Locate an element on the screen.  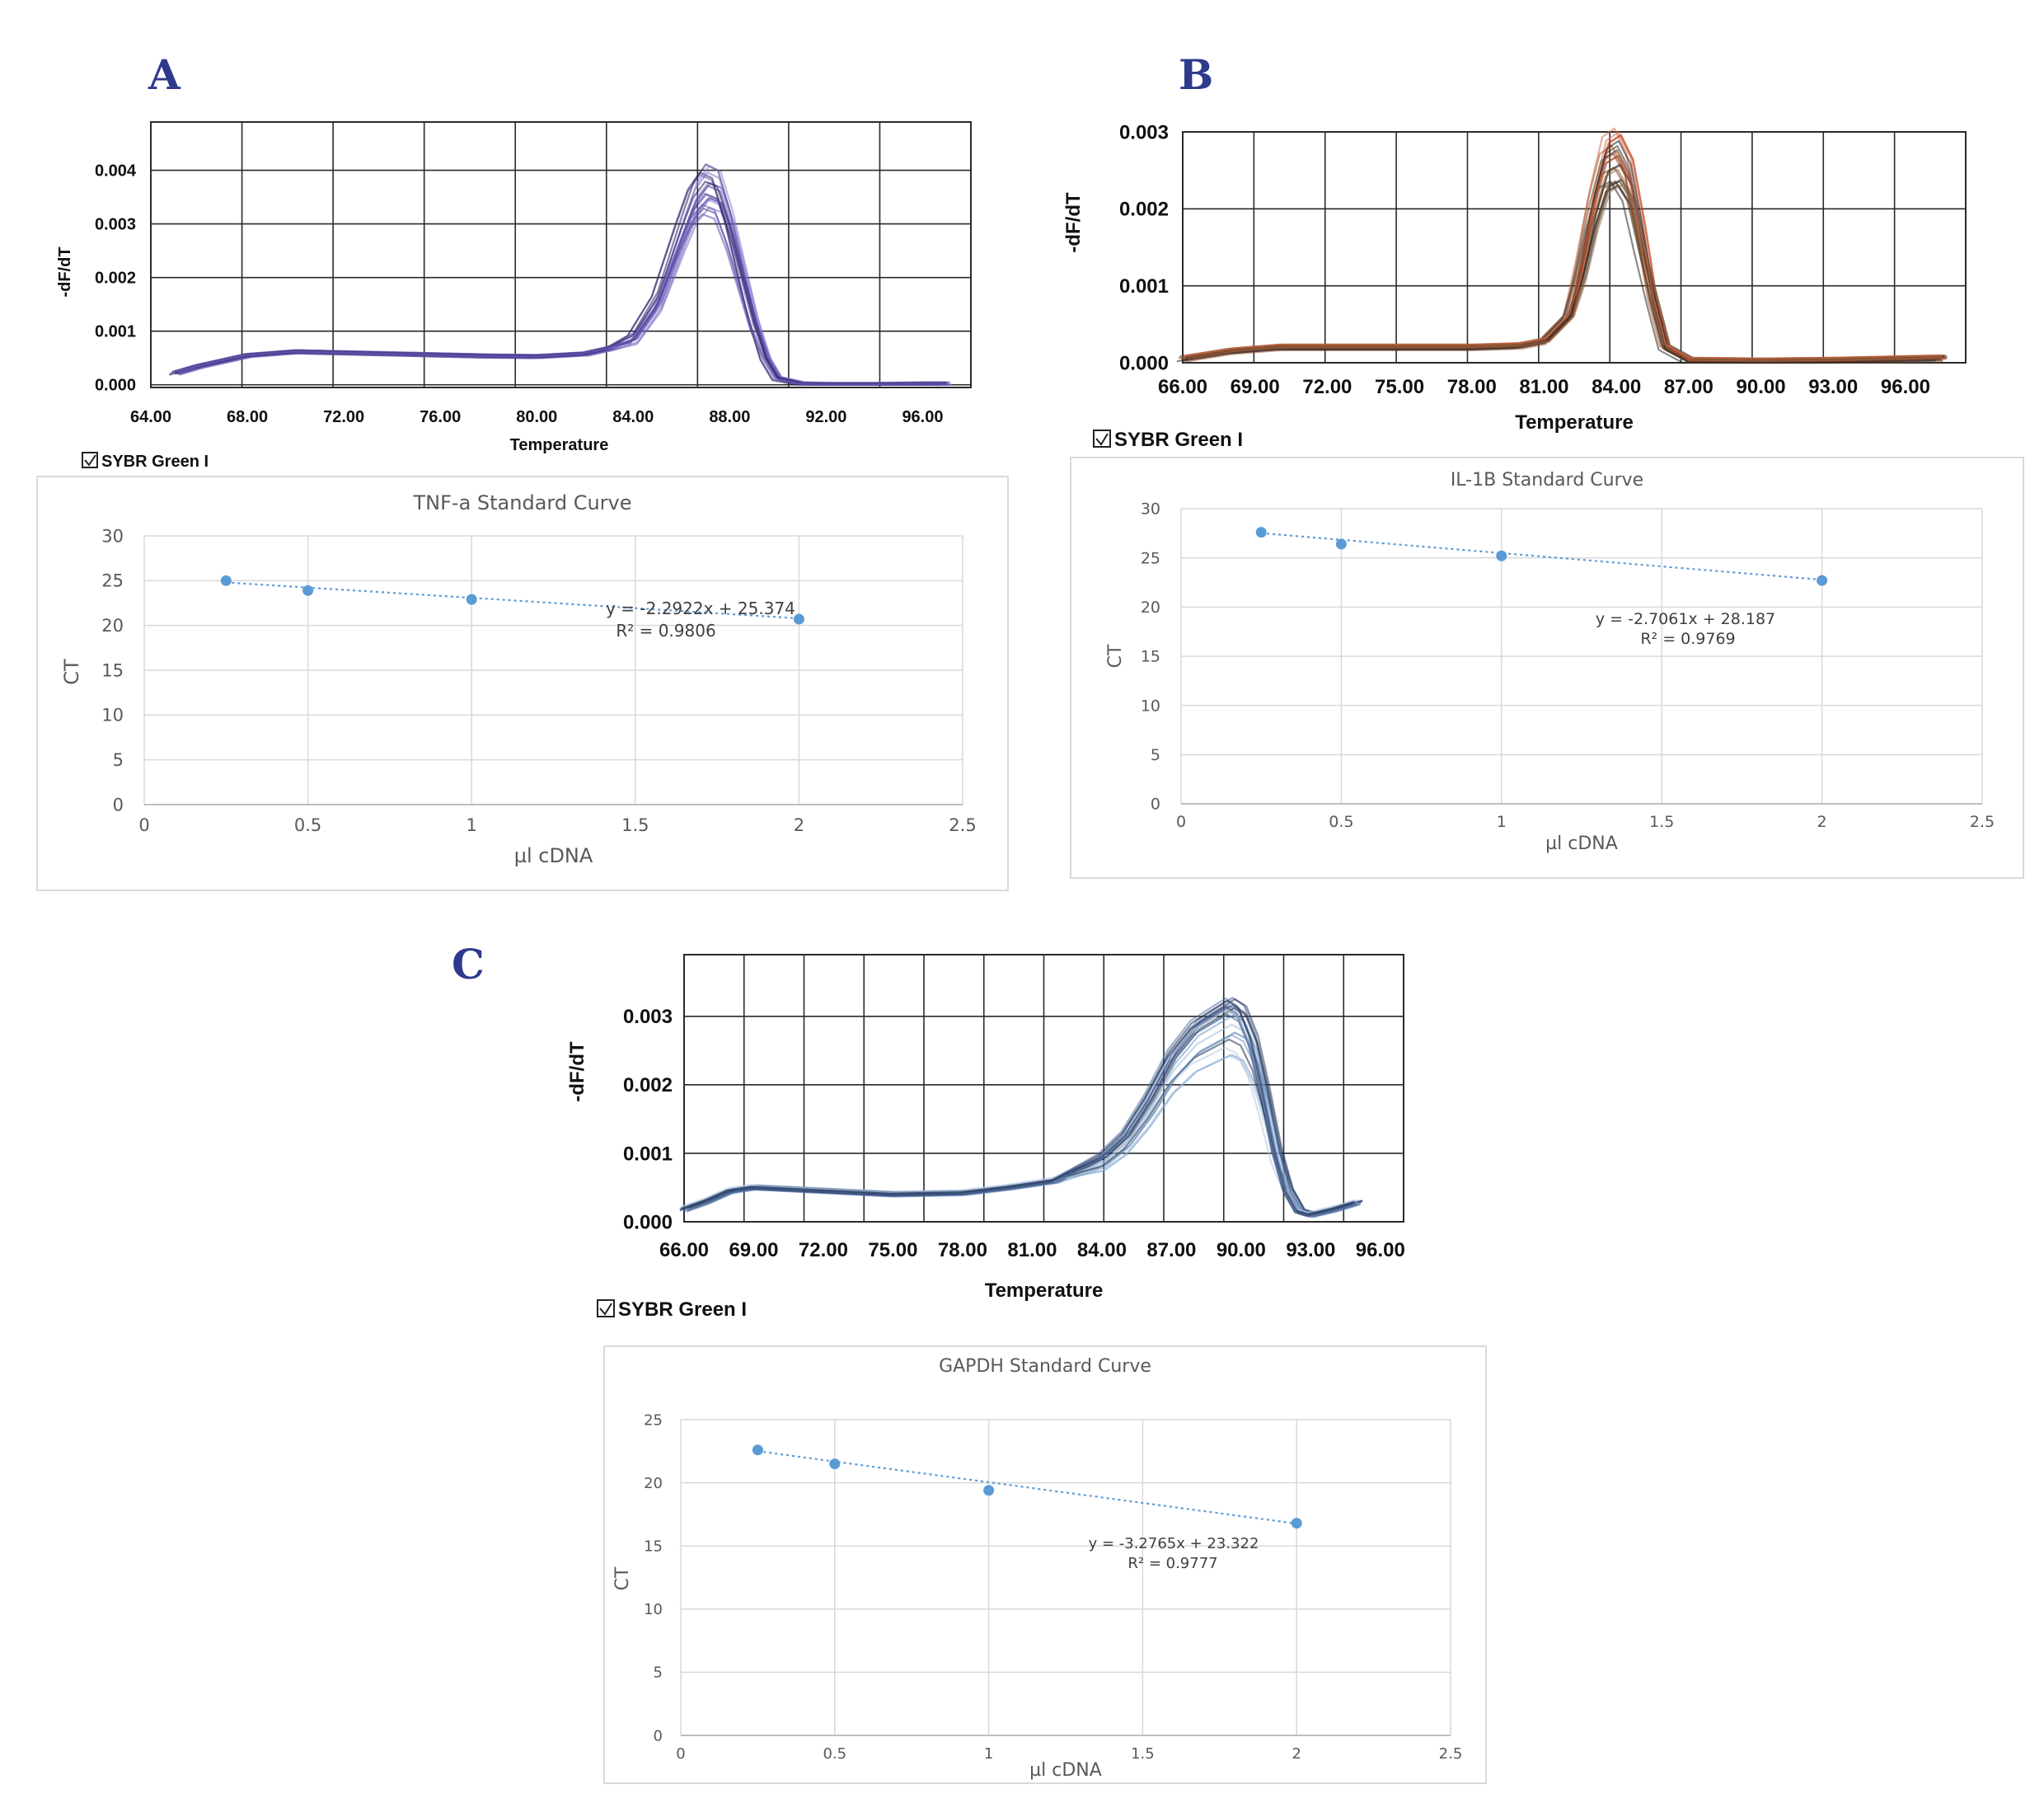
legend-label-b: SYBR Green I is located at coordinates (1178, 440).